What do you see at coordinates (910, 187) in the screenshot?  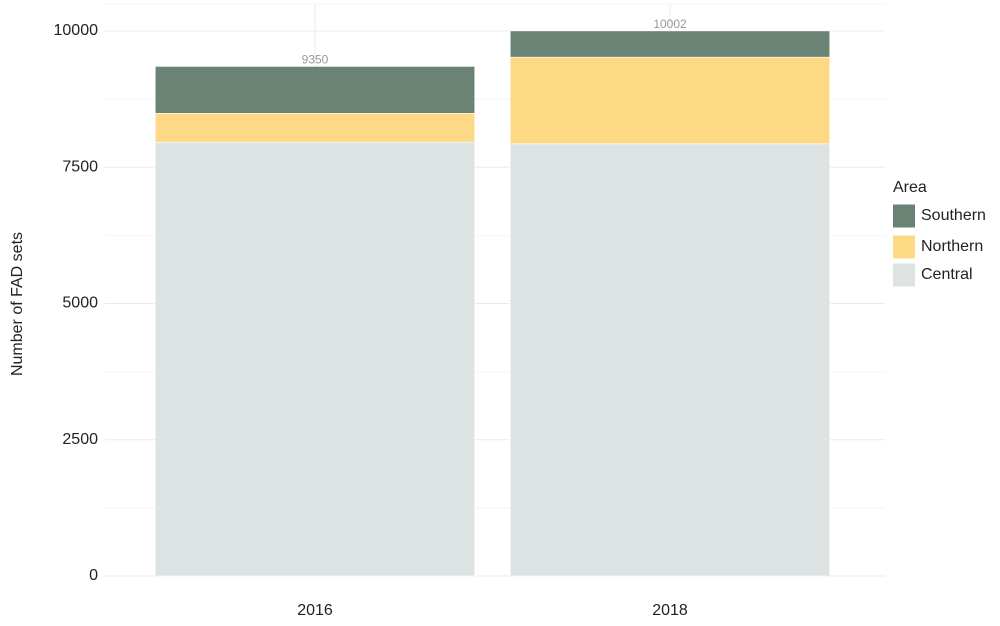 I see `legend-title: Area` at bounding box center [910, 187].